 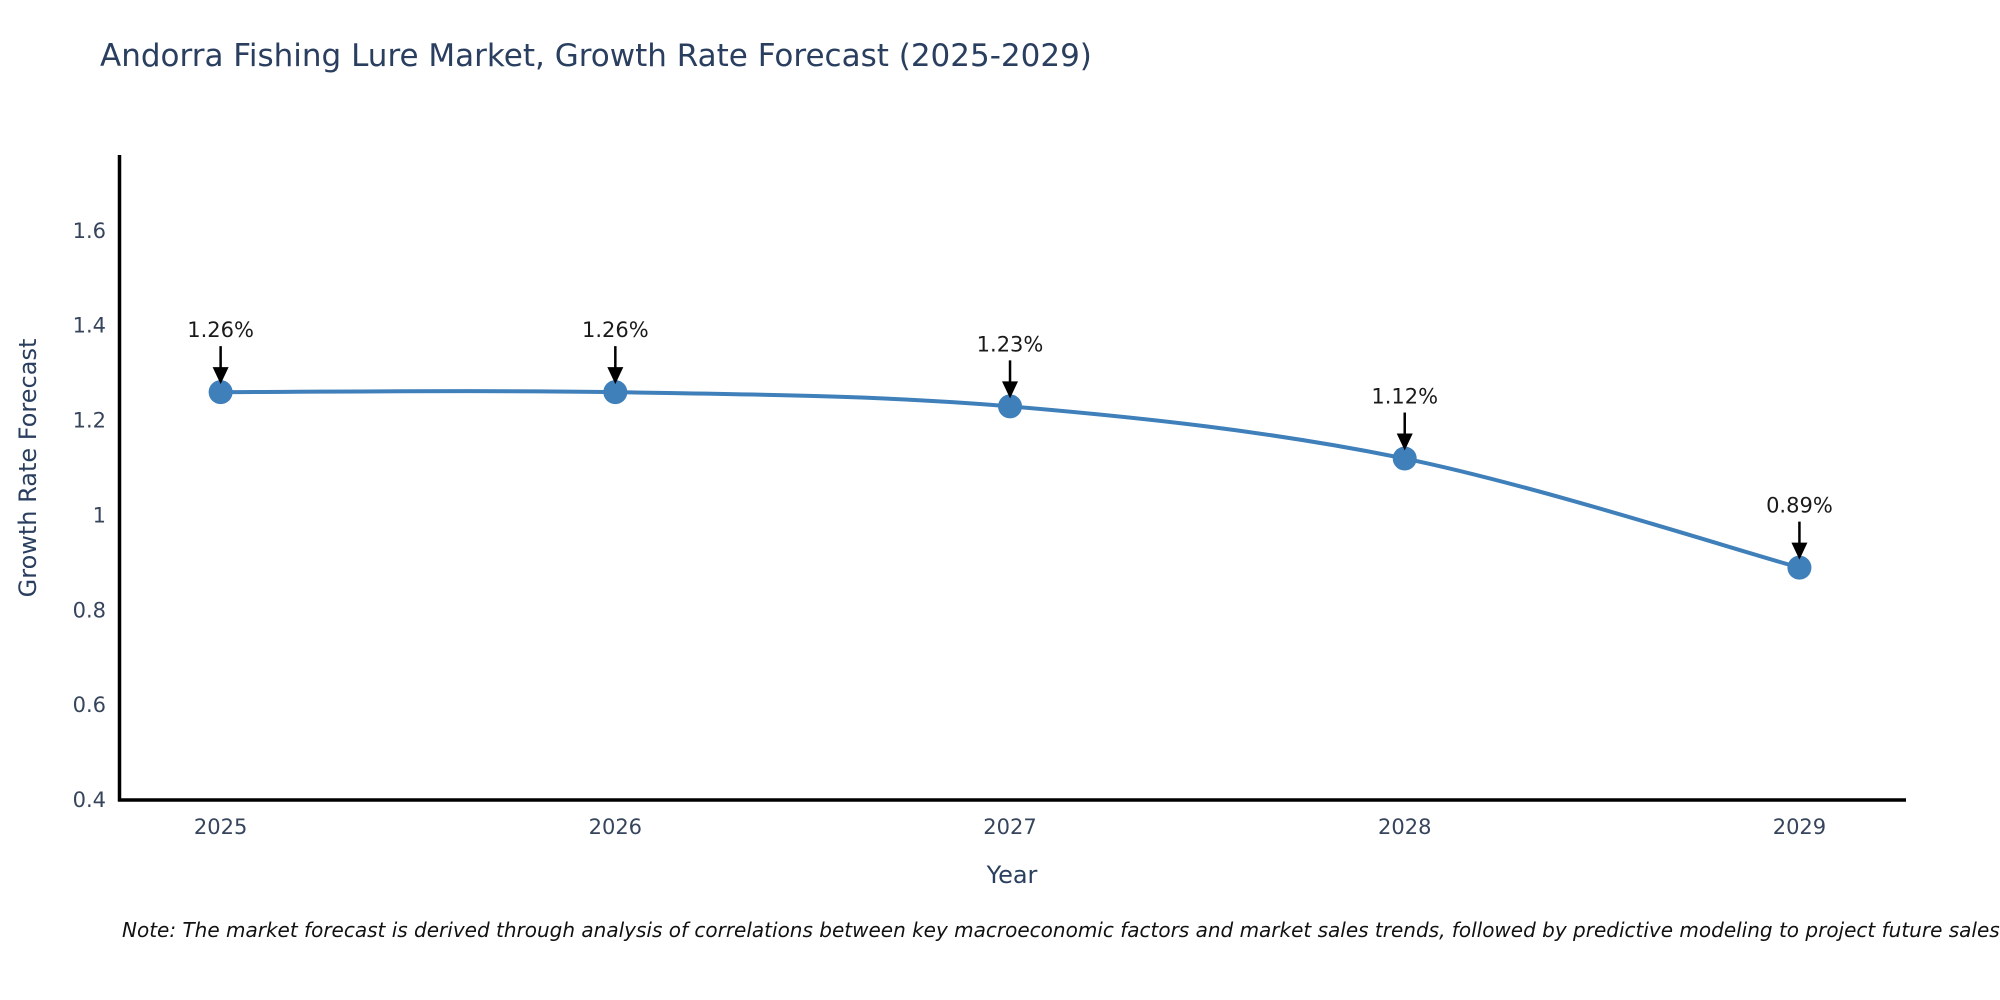 What do you see at coordinates (1799, 567) in the screenshot?
I see `data-point-2029` at bounding box center [1799, 567].